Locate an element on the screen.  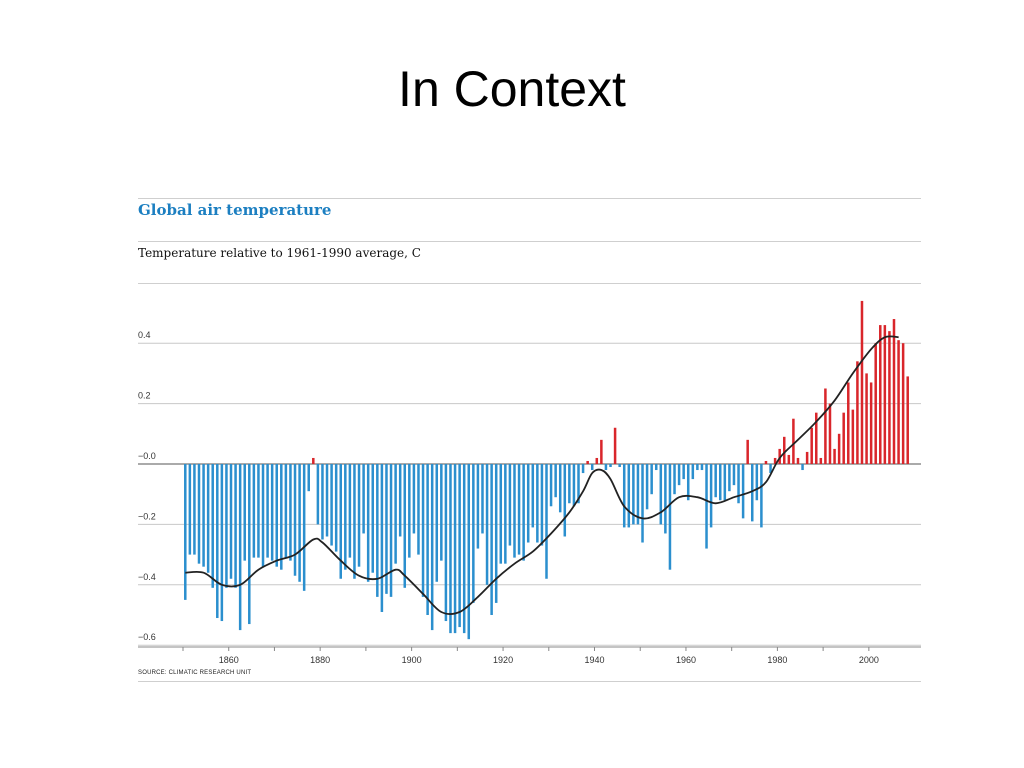
bar-1951 is located at coordinates (647, 487).